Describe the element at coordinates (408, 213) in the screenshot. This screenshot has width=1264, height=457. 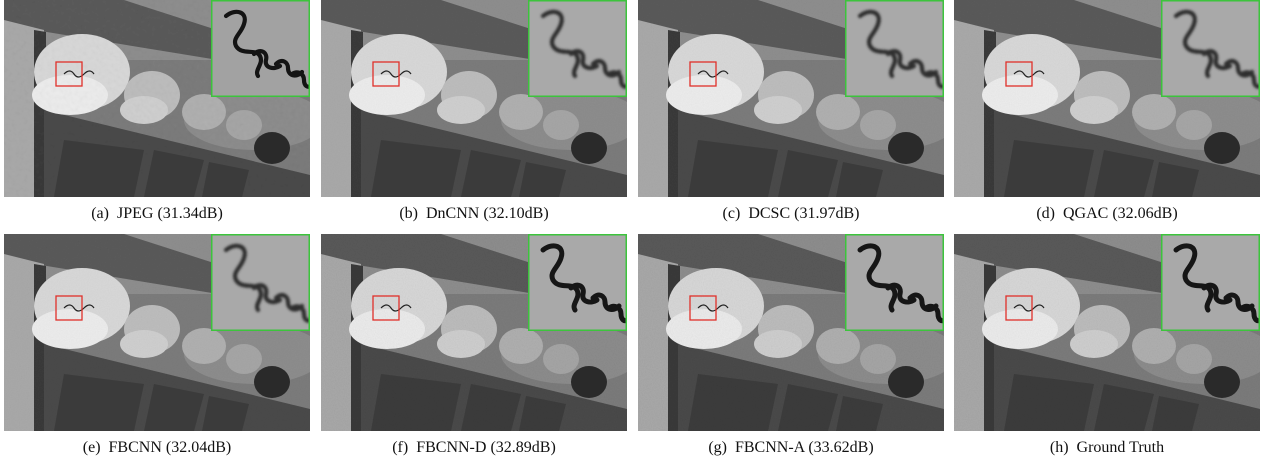
I see `caption-label: (b)` at that location.